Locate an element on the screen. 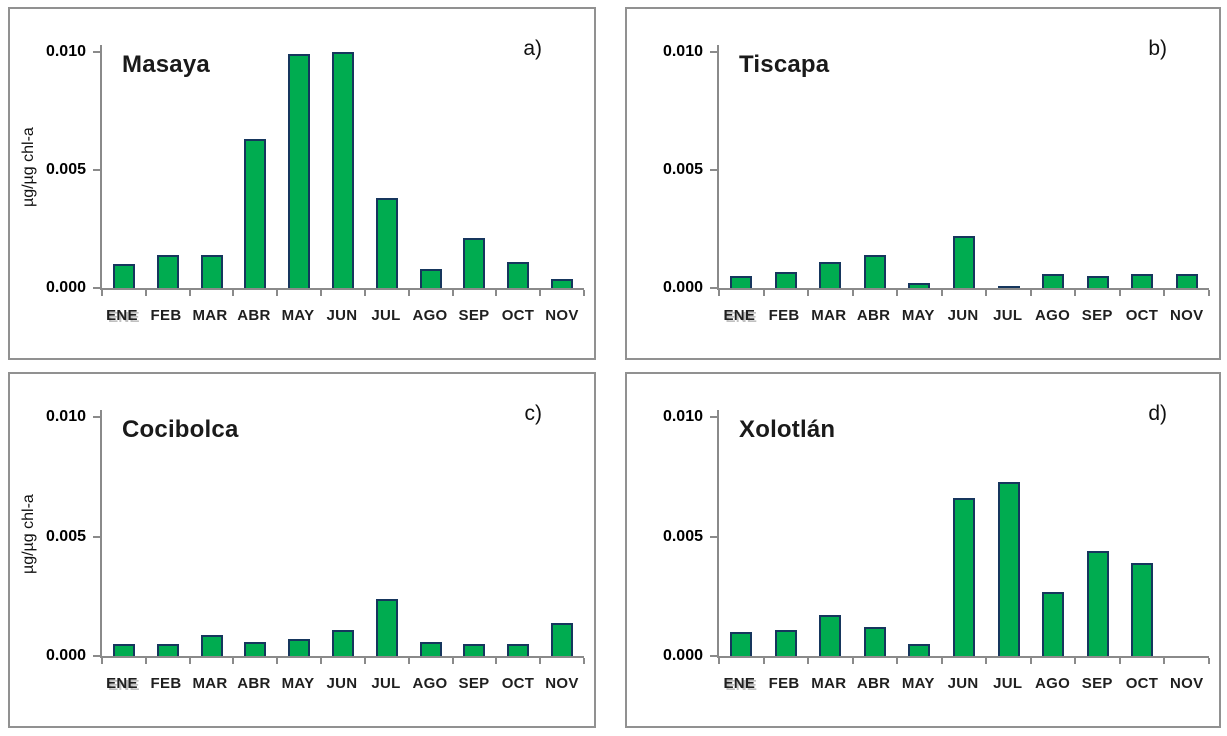 The width and height of the screenshot is (1227, 736). month-label: MAR is located at coordinates (829, 683).